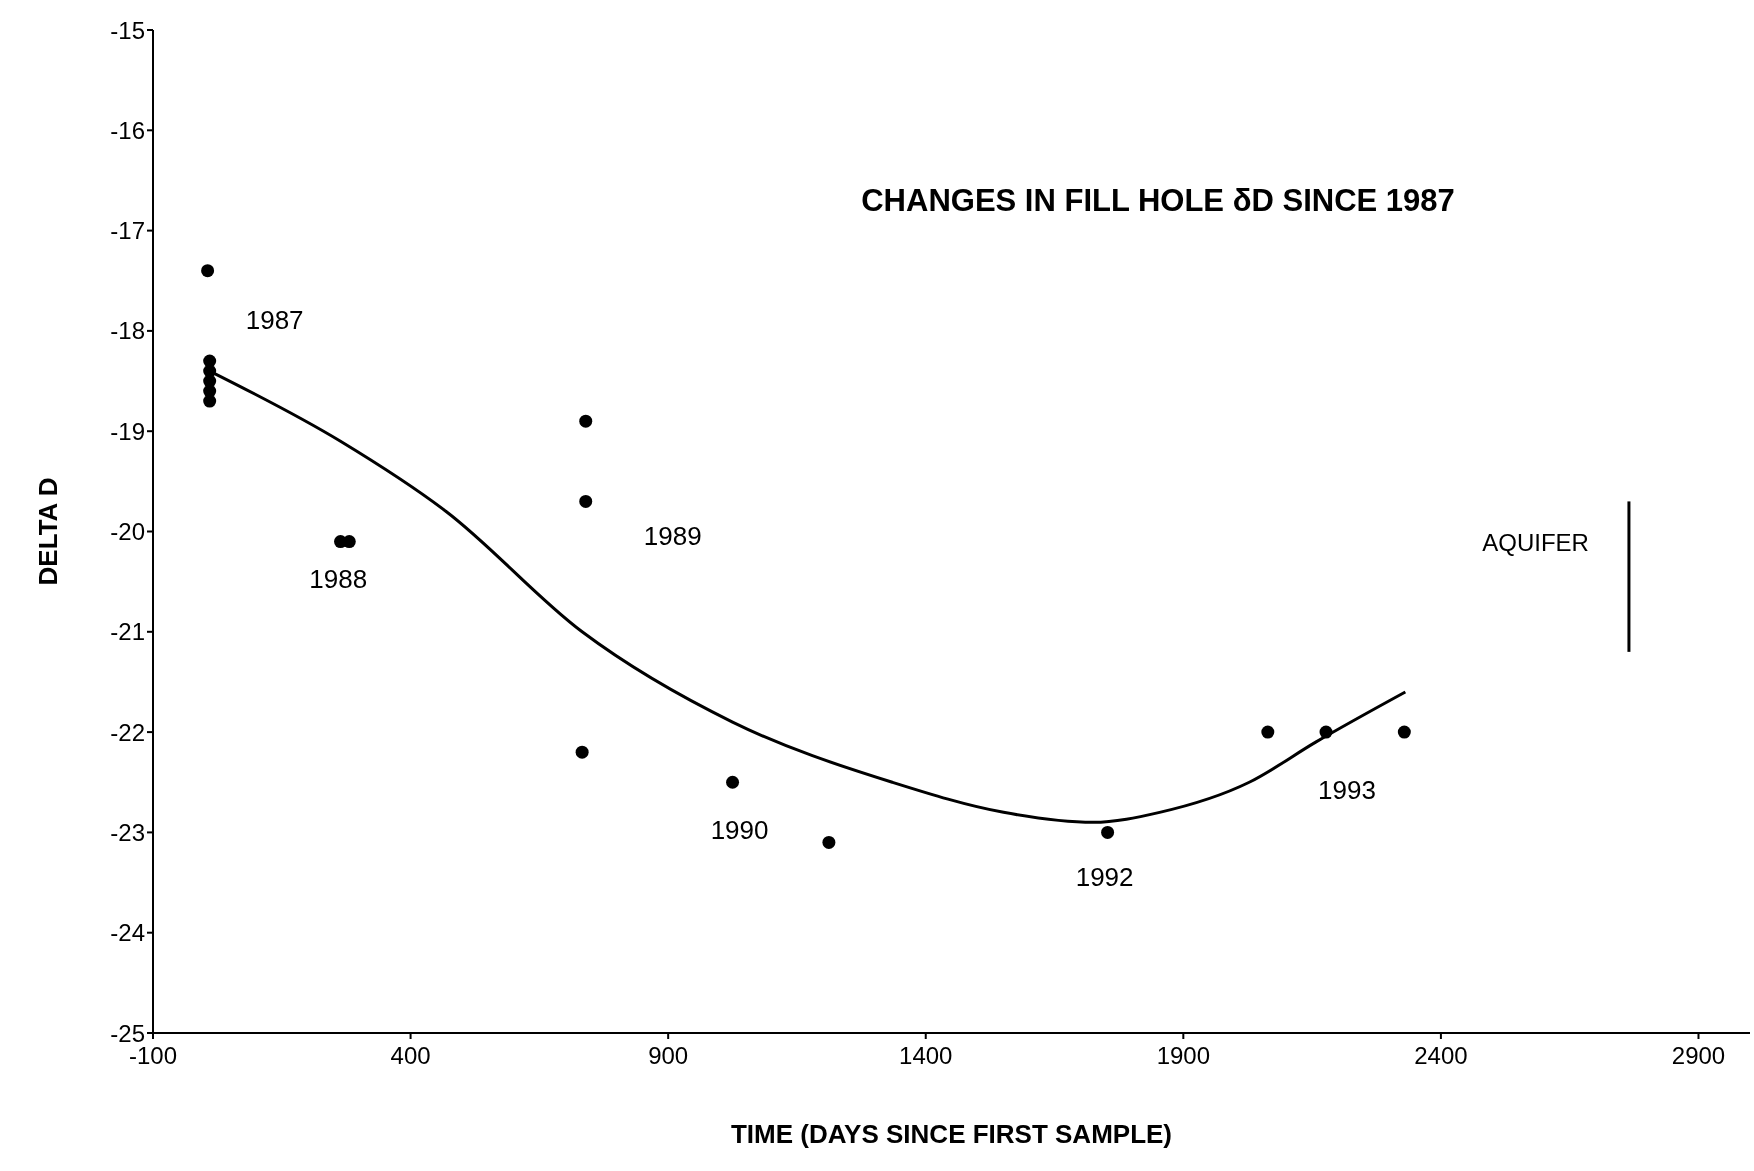 The height and width of the screenshot is (1171, 1754). I want to click on y-tick-label: -15, so click(127, 30).